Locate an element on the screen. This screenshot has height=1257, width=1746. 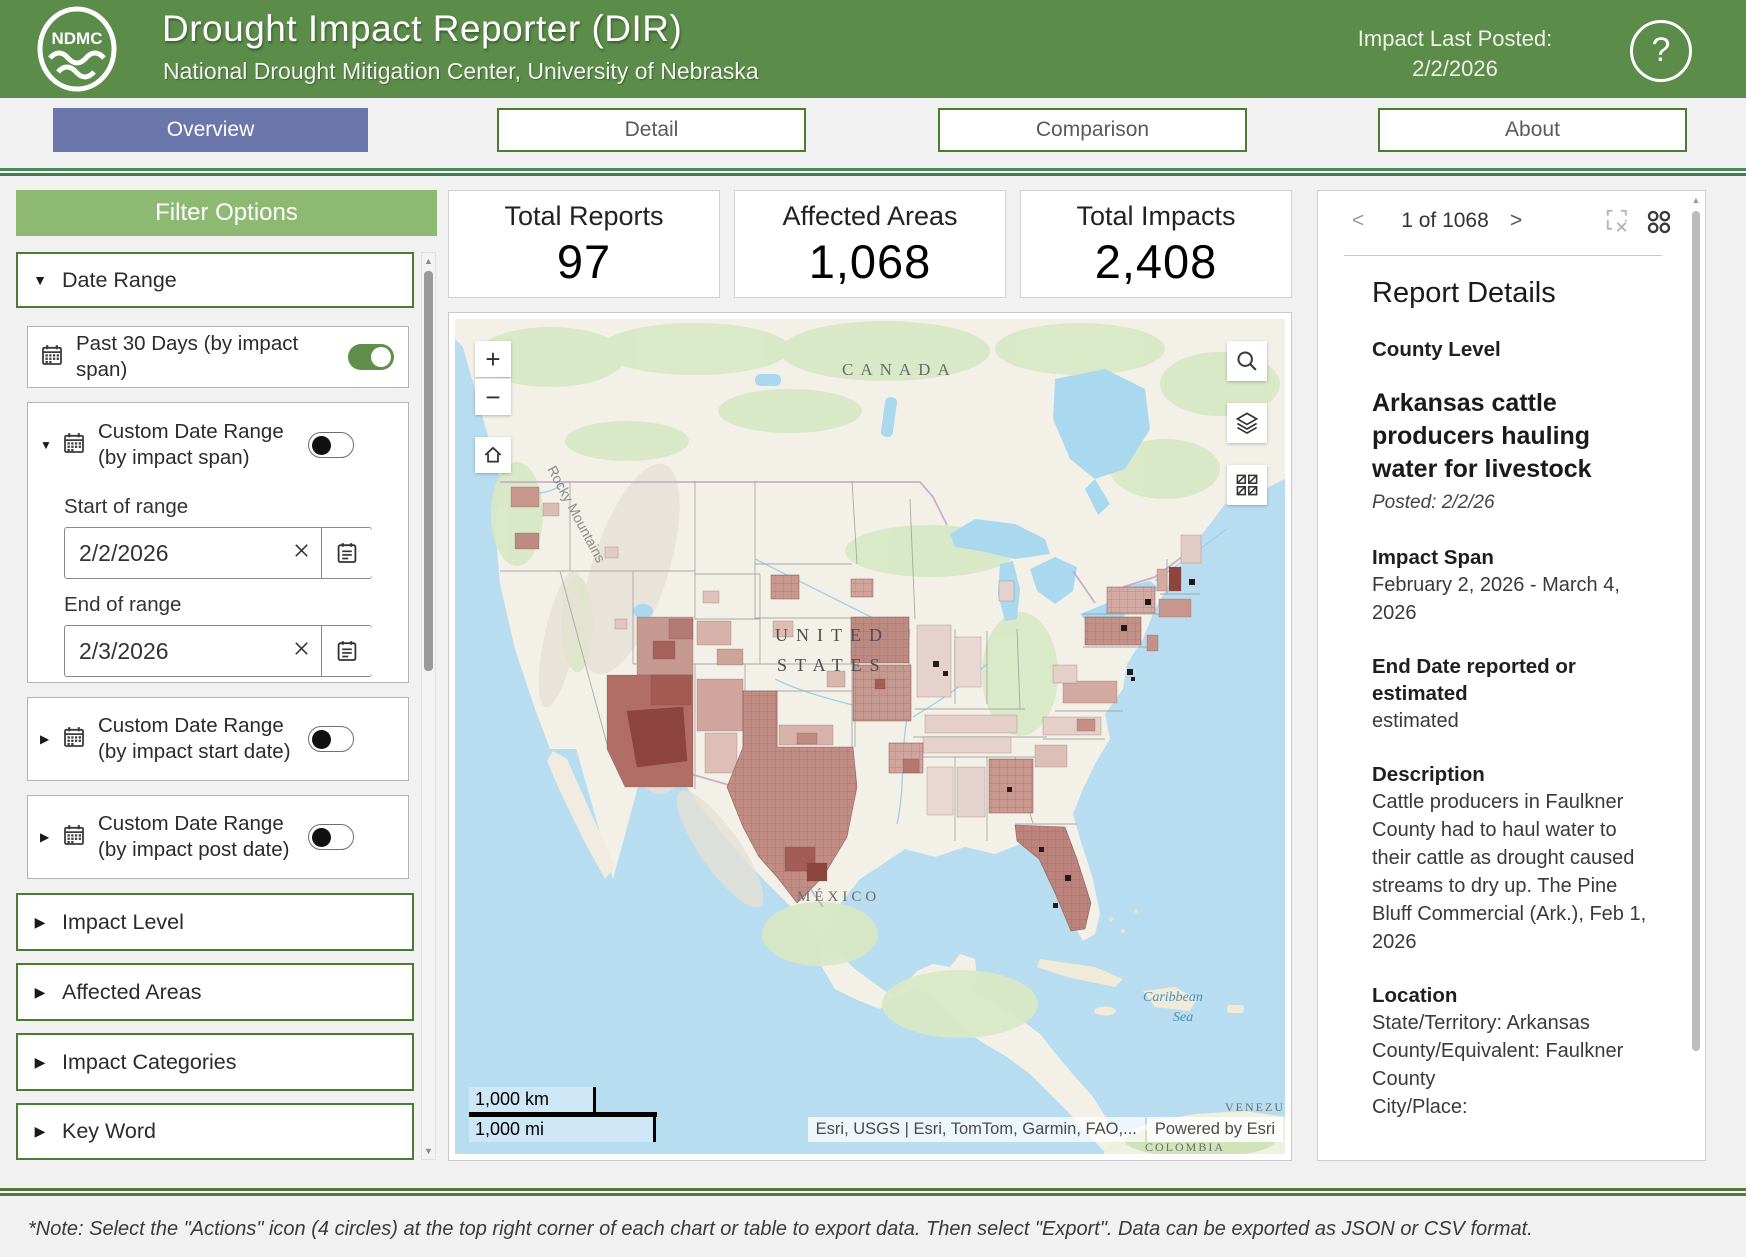
label-venezuela: VENEZUE is located at coordinates (1255, 1107).